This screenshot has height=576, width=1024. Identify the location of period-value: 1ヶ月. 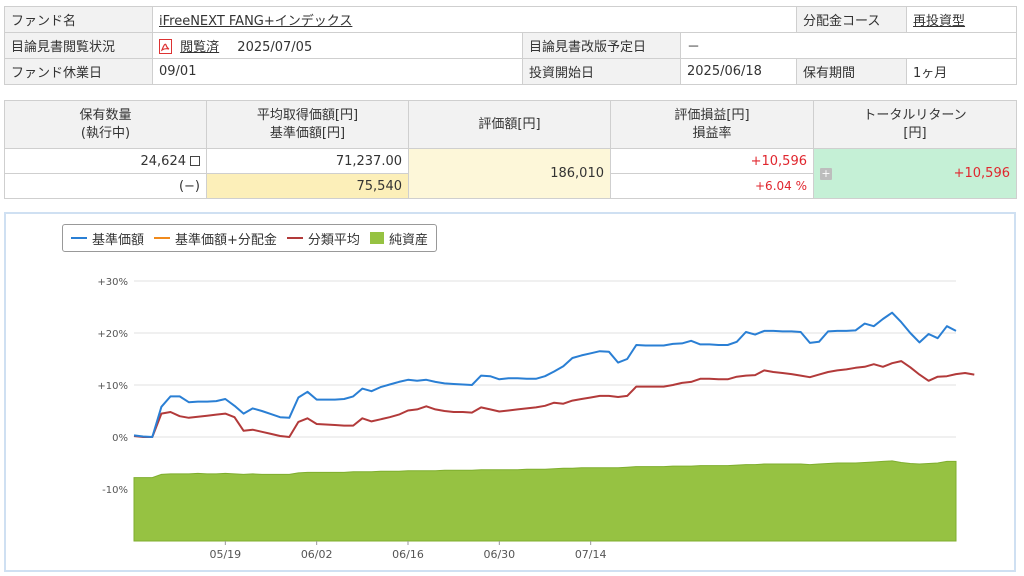
(962, 71).